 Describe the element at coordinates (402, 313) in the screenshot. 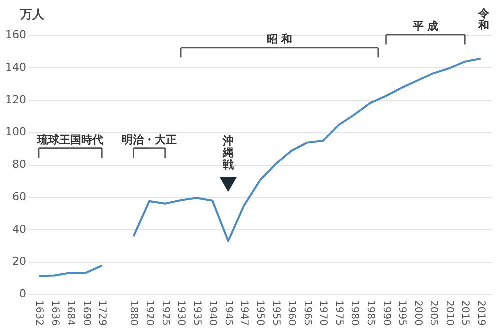

I see `x-tick-label: 1995` at that location.